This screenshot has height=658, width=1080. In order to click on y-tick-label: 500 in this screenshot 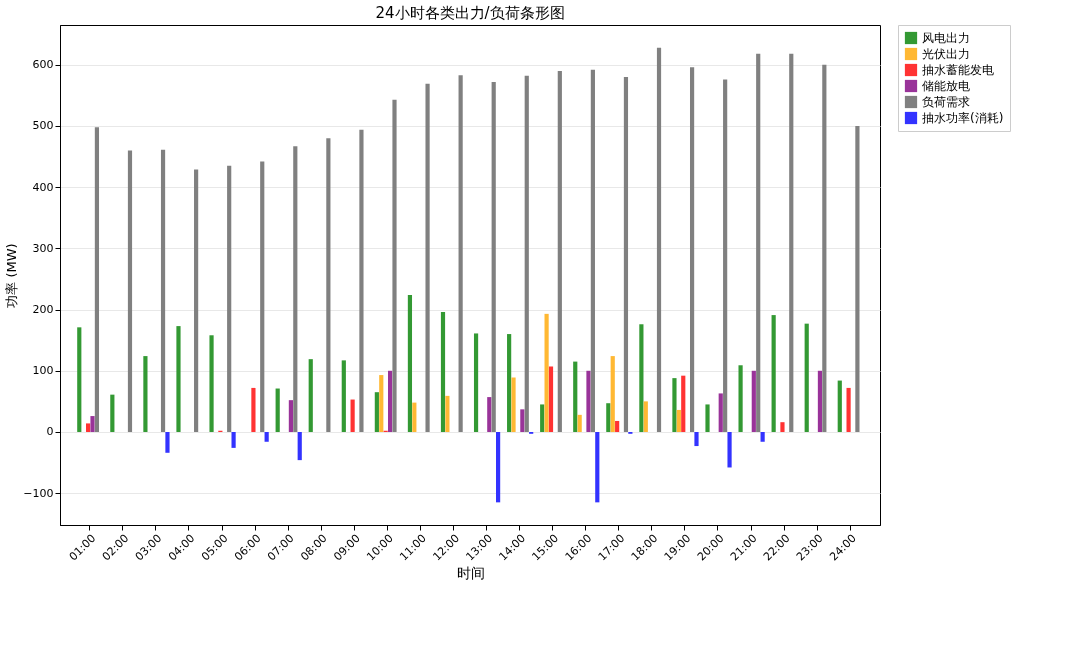, I will do `click(43, 126)`.